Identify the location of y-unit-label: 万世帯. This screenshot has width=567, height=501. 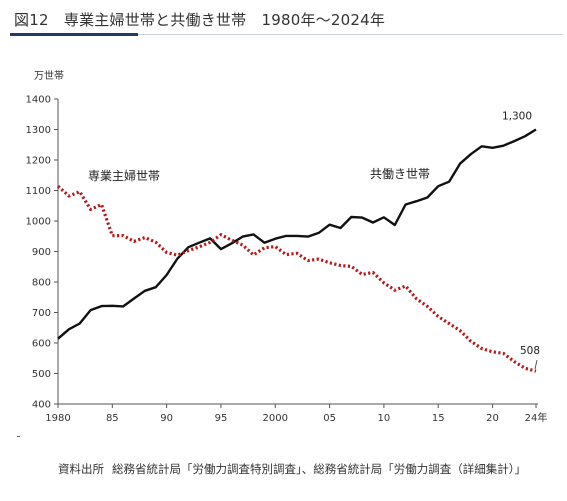
(49, 75).